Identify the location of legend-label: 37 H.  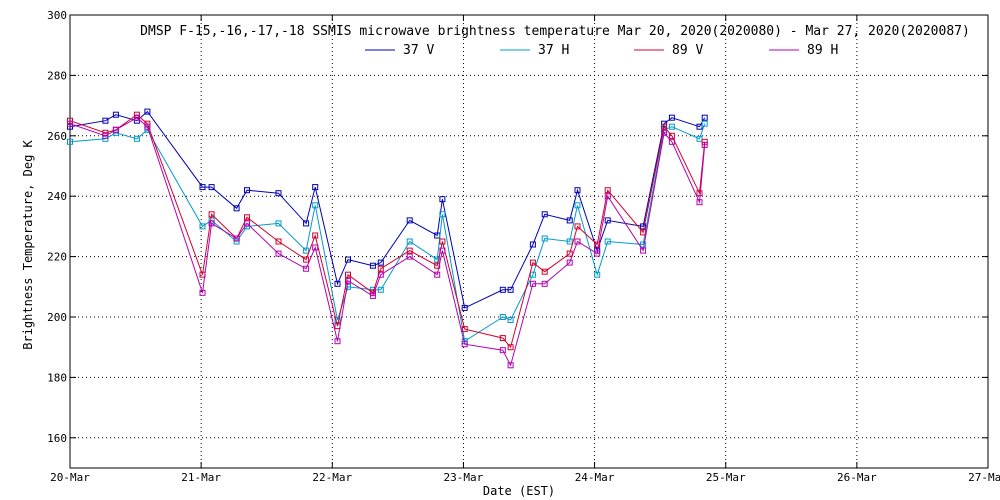
(553, 50).